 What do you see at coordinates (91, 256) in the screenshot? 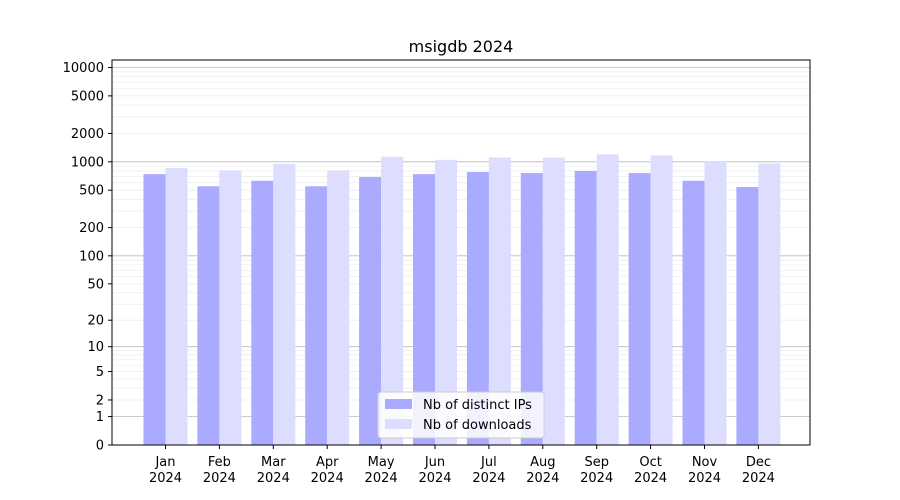
I see `y-tick-label: 100` at bounding box center [91, 256].